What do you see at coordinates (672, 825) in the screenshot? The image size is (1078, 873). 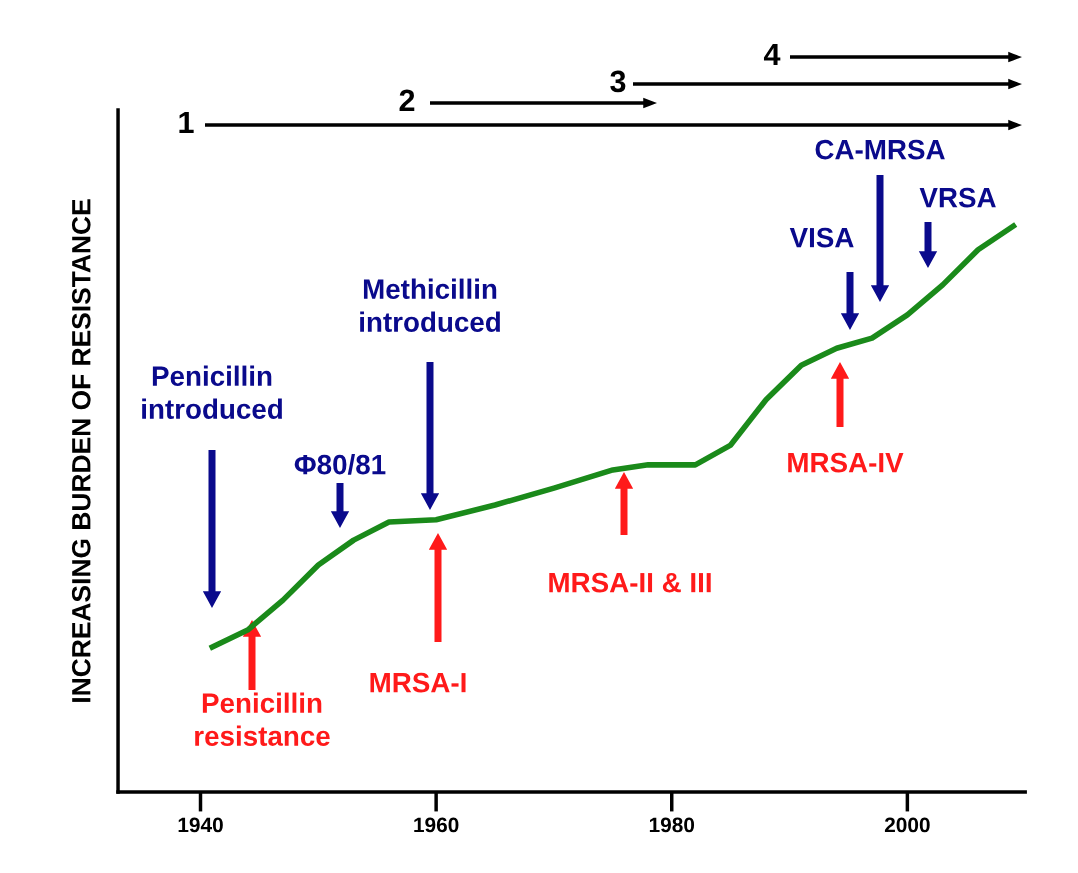 I see `x-tick-label: 1980` at bounding box center [672, 825].